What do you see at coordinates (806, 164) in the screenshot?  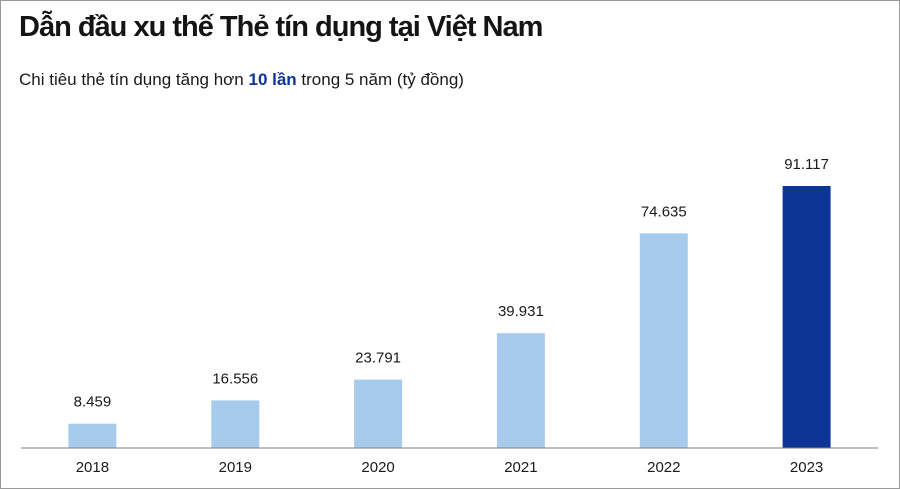 I see `value-label-2023: 91.117` at bounding box center [806, 164].